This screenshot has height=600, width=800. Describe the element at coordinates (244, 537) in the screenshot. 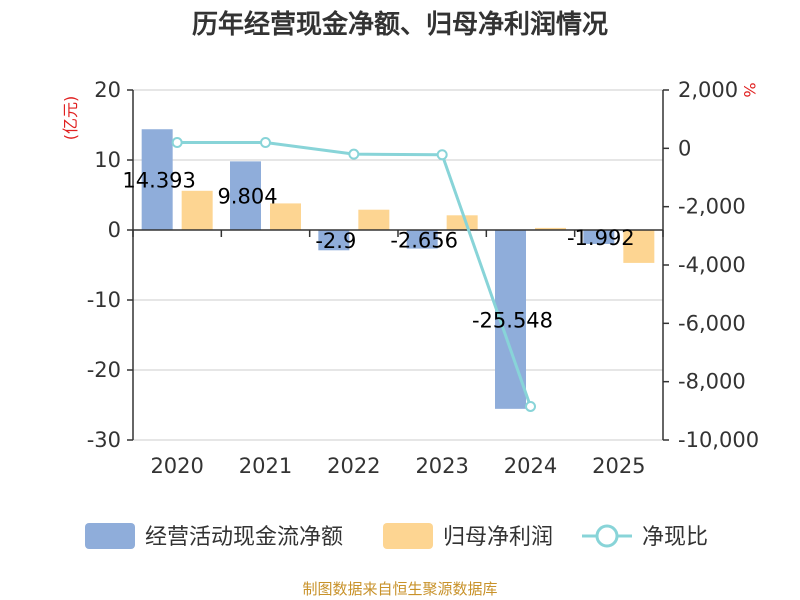

I see `legend-label-cashflow: 经营活动现金流净额` at that location.